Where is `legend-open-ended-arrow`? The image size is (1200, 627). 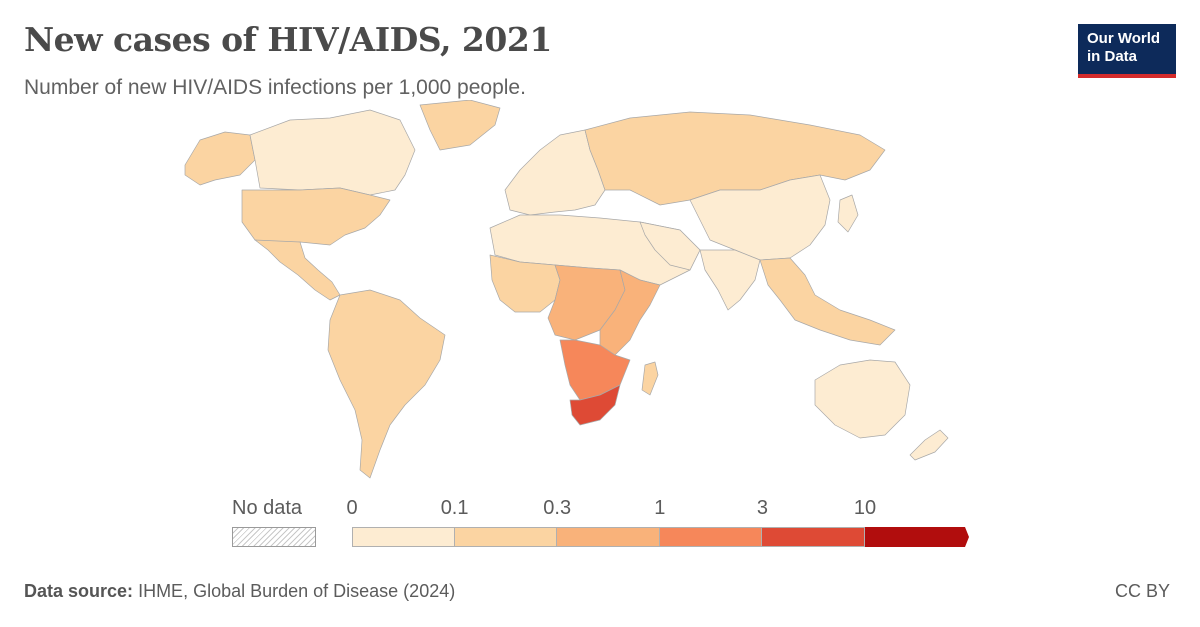
legend-open-ended-arrow is located at coordinates (964, 537).